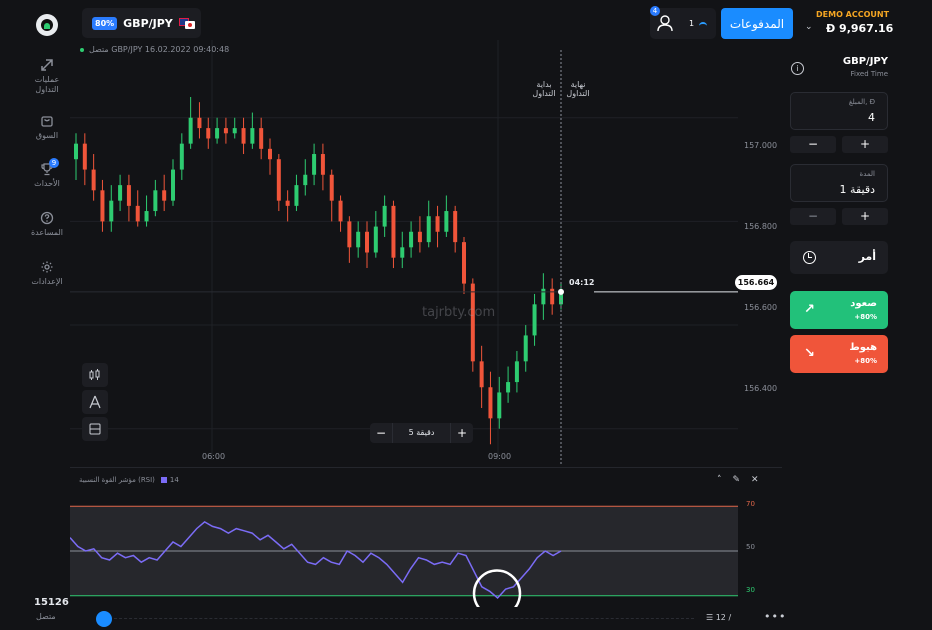  Describe the element at coordinates (698, 23) in the screenshot. I see `level-button: 1` at that location.